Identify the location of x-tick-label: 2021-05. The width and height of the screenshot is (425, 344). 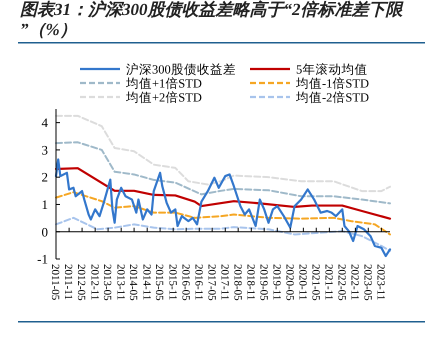
(315, 283).